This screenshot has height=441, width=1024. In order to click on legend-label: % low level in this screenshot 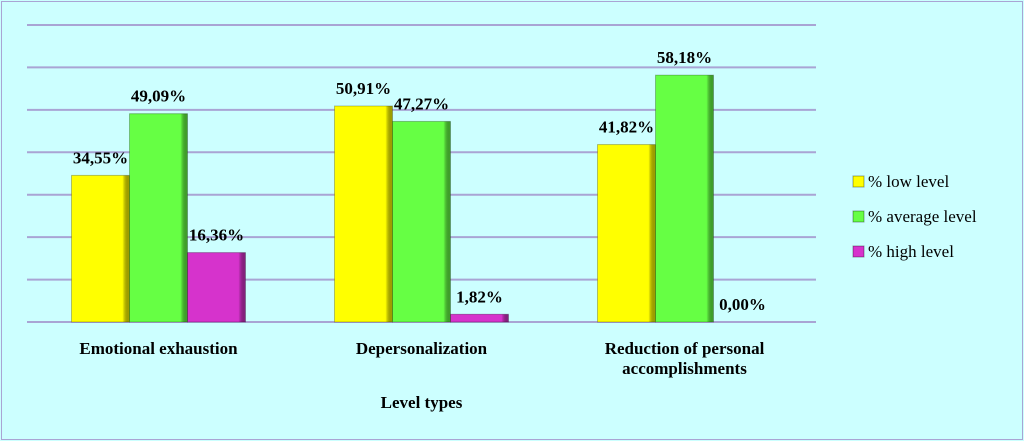, I will do `click(908, 181)`.